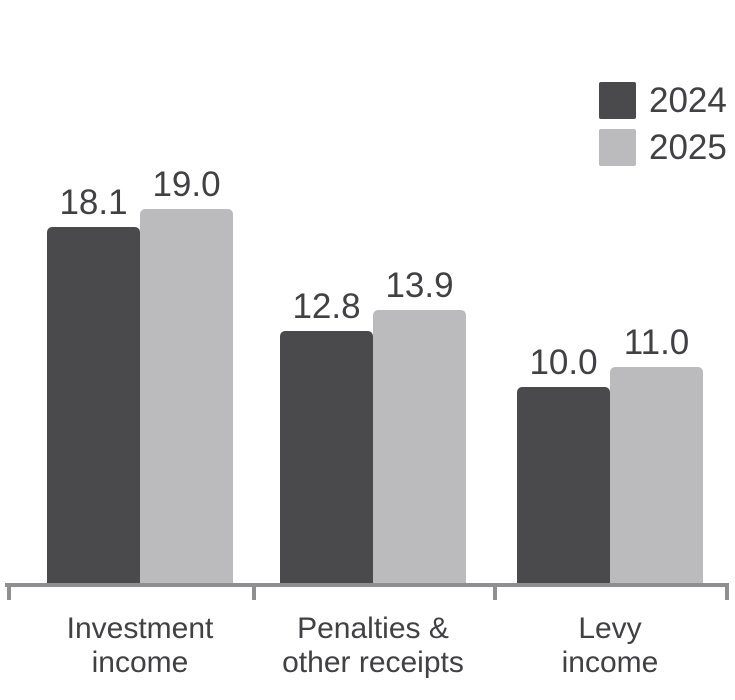 The height and width of the screenshot is (700, 735). Describe the element at coordinates (93, 202) in the screenshot. I see `value-label-2024-group0: 18.1` at that location.